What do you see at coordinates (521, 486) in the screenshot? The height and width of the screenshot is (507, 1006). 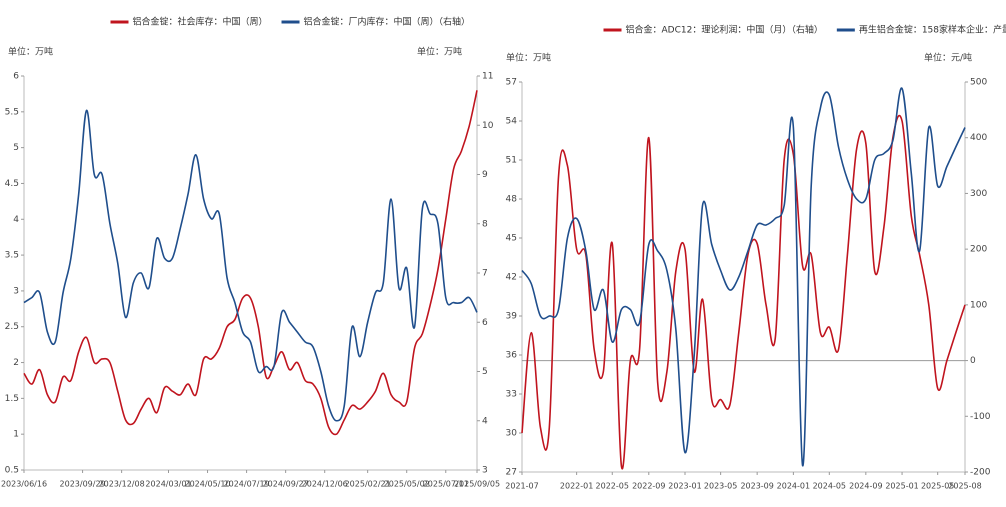 I see `x-tick-label: 2021-07` at bounding box center [521, 486].